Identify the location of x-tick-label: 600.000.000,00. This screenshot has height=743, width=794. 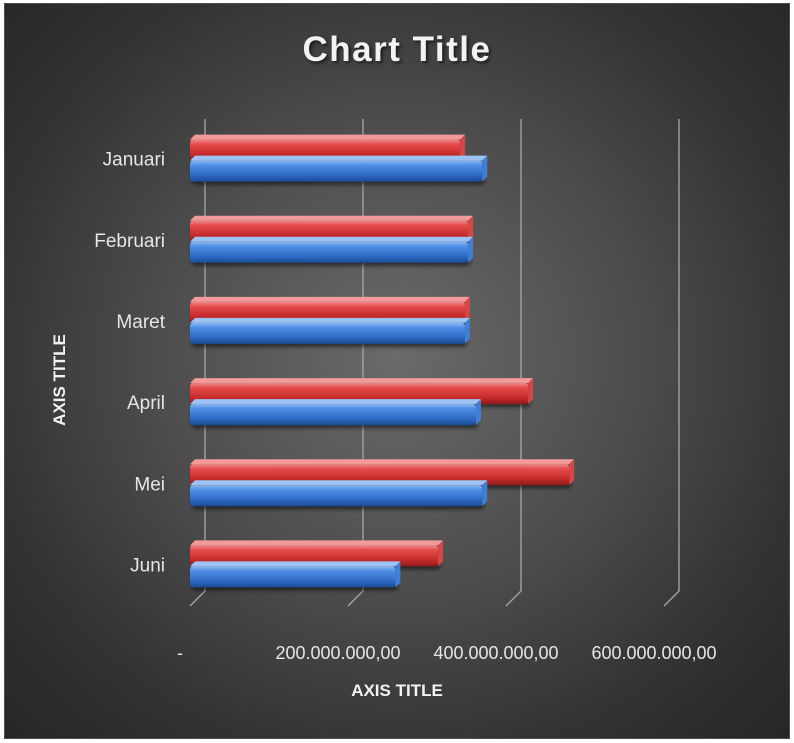
(653, 653).